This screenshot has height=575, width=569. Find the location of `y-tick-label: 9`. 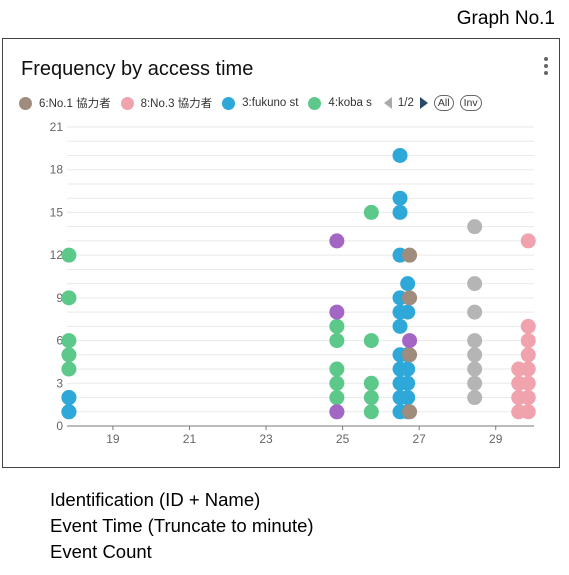

y-tick-label: 9 is located at coordinates (59, 298).